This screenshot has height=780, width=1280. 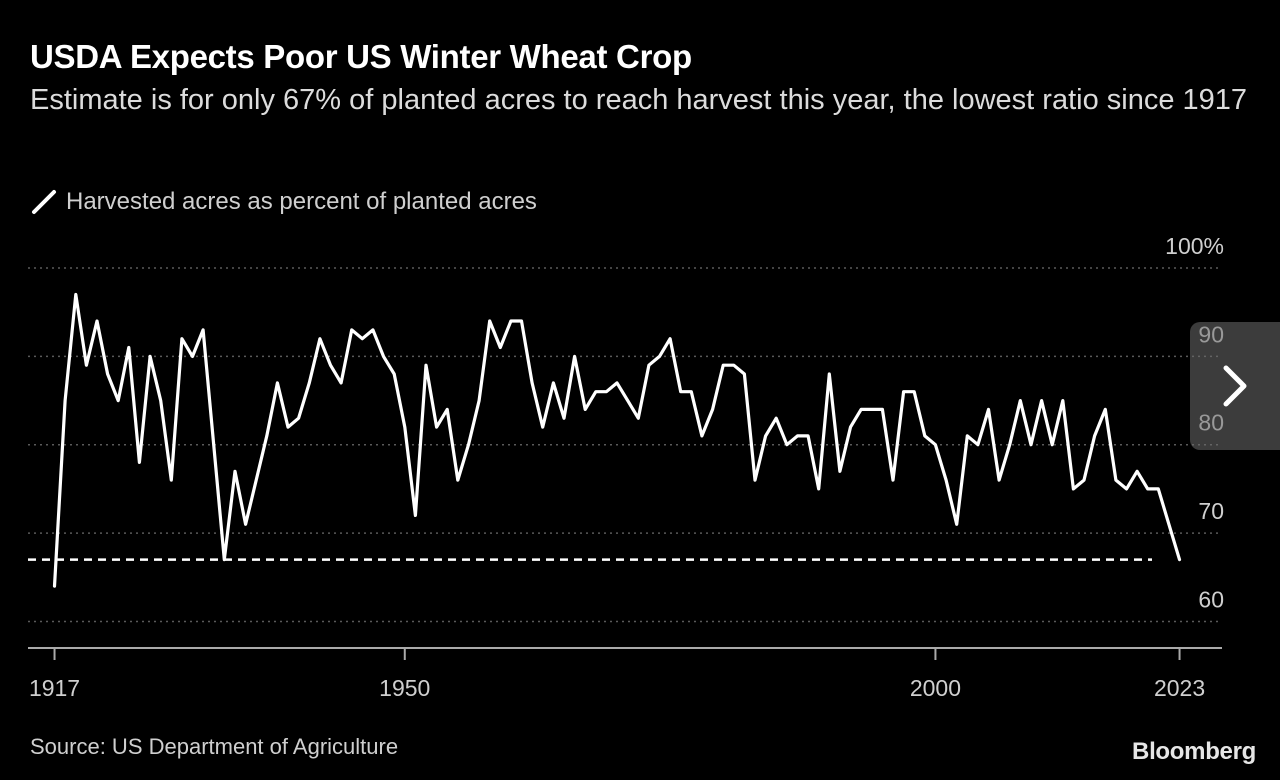 I want to click on x-tick-label: 2023, so click(x=1179, y=688).